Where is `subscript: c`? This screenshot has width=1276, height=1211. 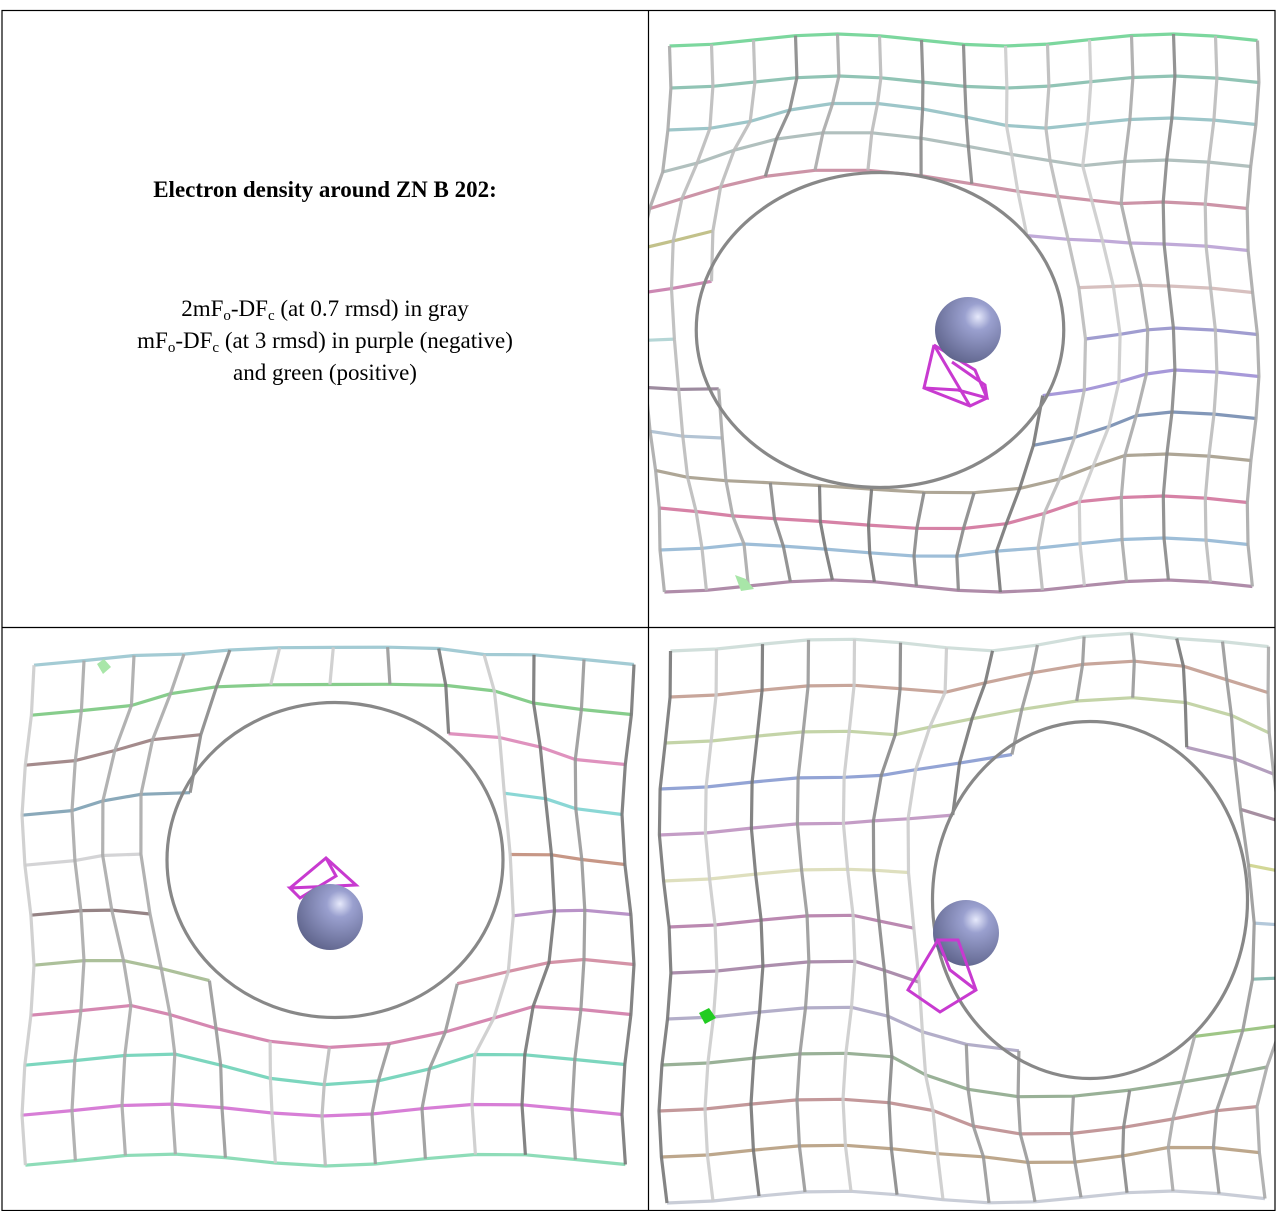 subscript: c is located at coordinates (271, 316).